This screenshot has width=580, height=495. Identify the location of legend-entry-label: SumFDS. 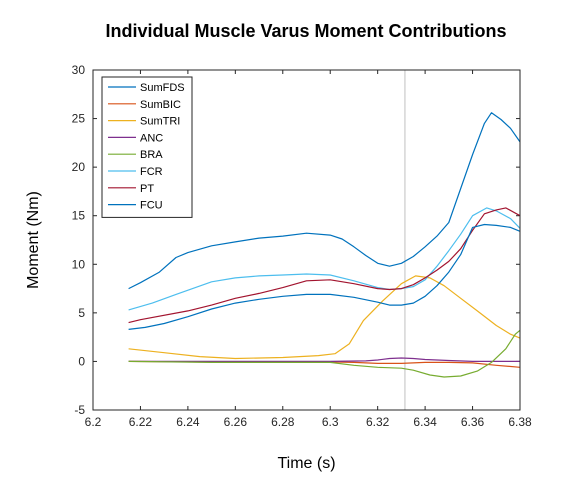
(162, 88).